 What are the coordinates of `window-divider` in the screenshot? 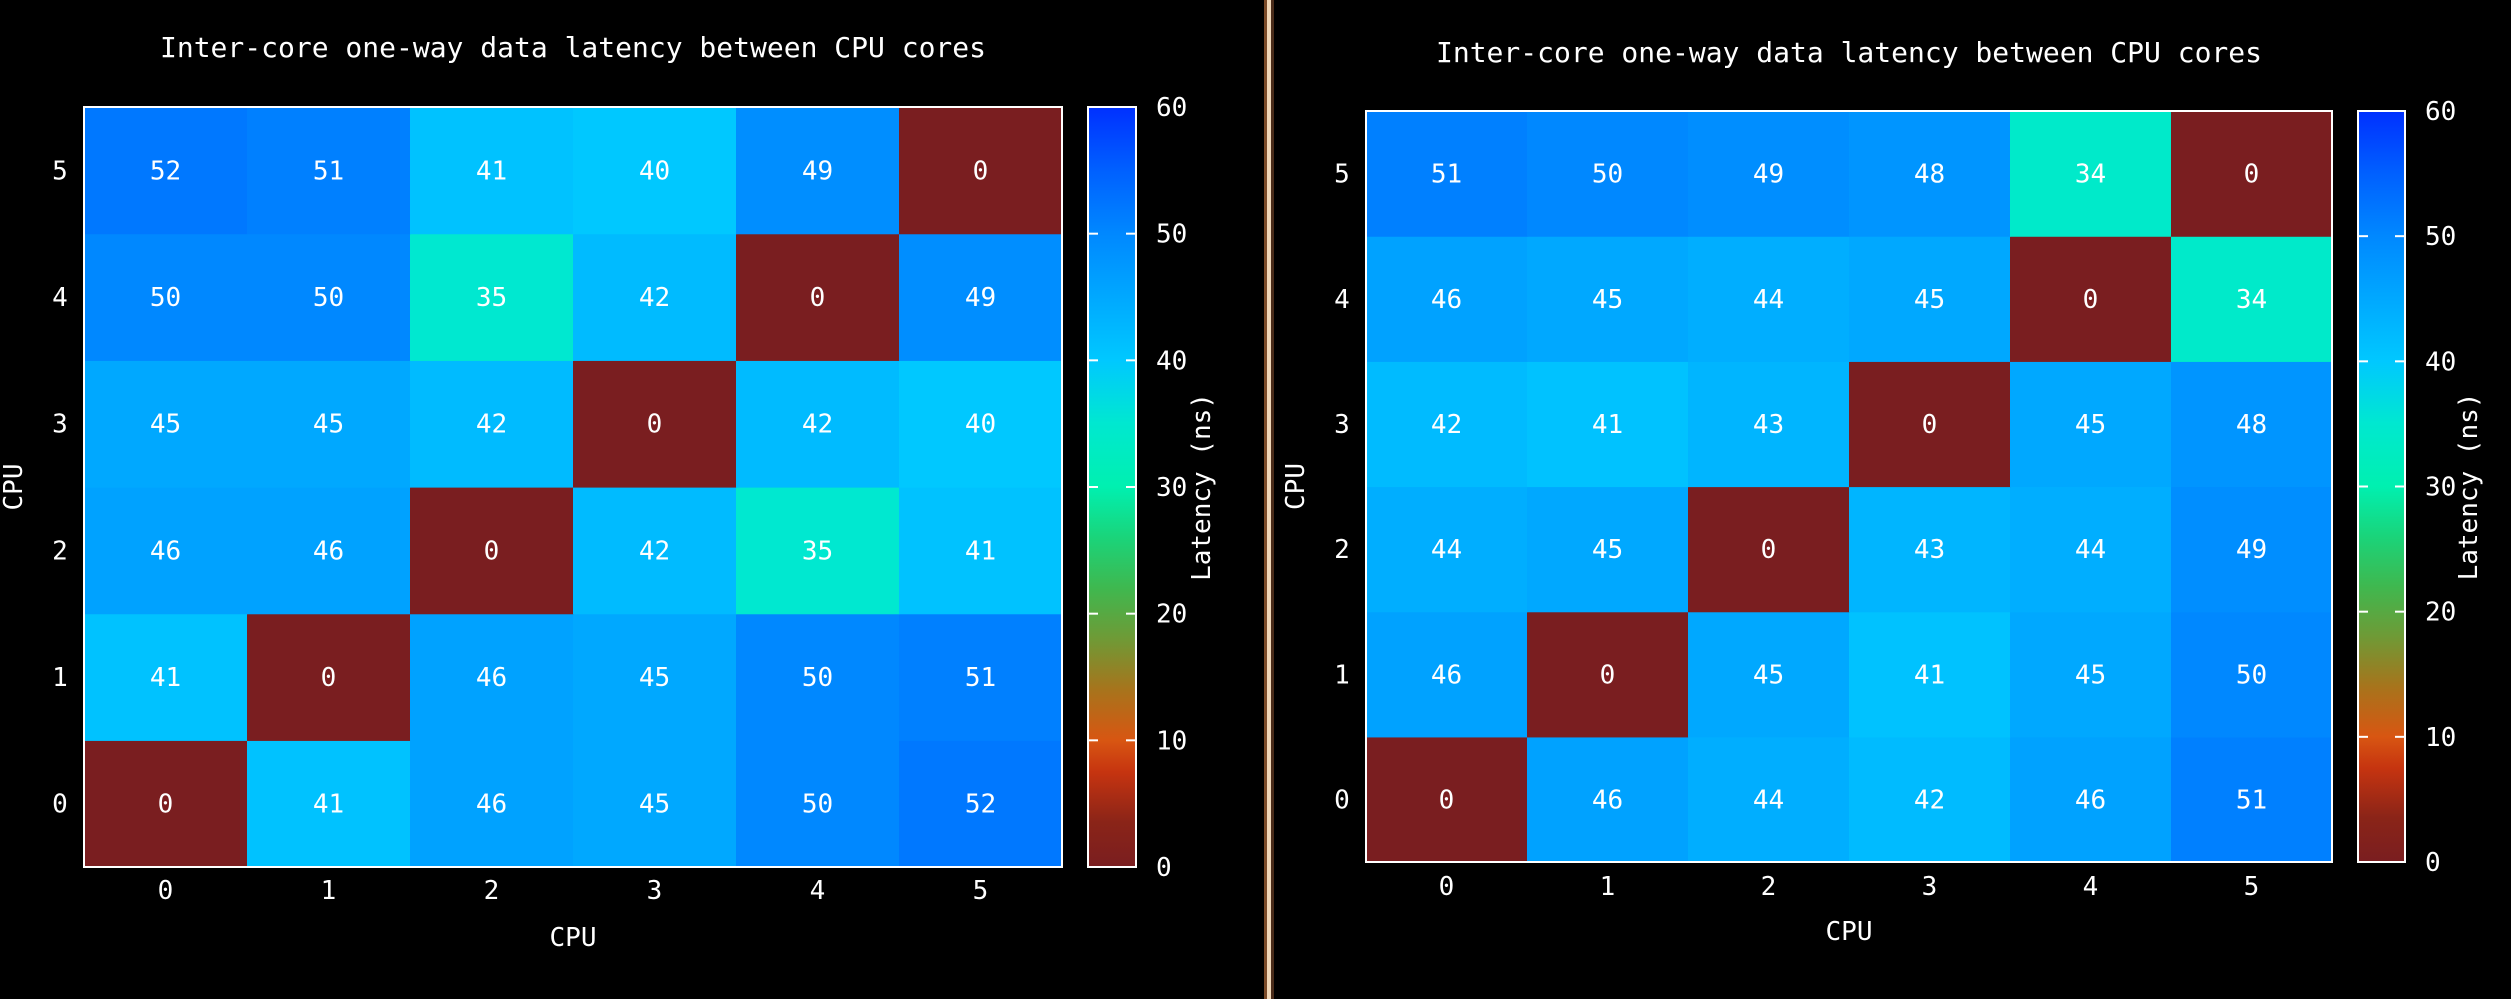 It's located at (1265, 499).